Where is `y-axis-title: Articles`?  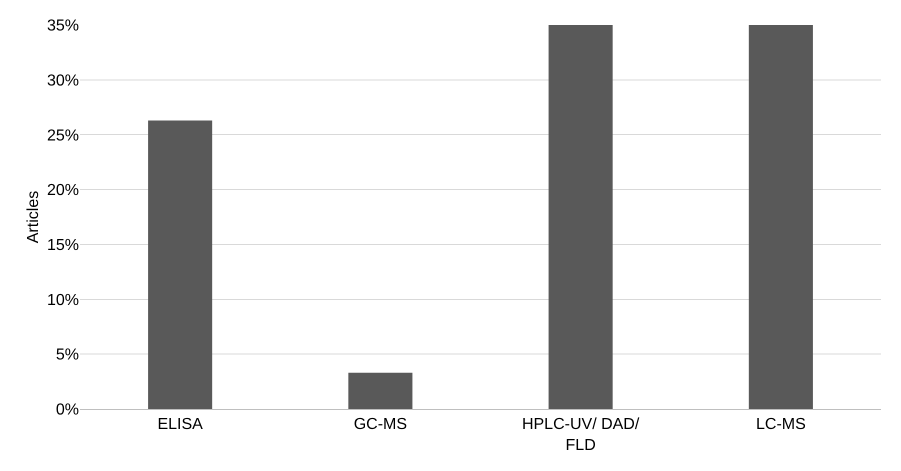 y-axis-title: Articles is located at coordinates (33, 217).